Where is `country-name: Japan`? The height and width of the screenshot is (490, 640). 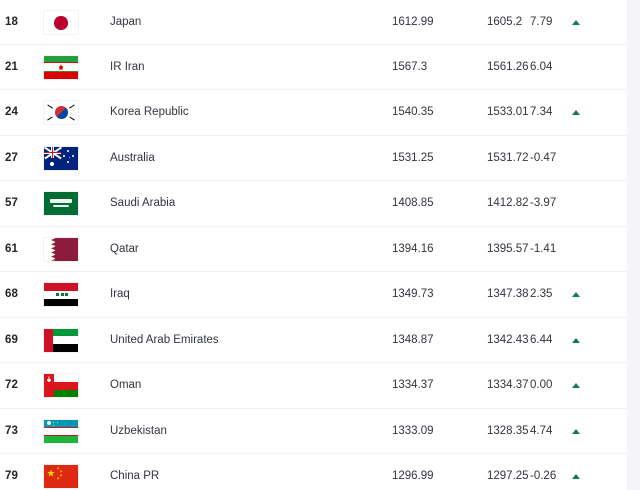 country-name: Japan is located at coordinates (126, 22).